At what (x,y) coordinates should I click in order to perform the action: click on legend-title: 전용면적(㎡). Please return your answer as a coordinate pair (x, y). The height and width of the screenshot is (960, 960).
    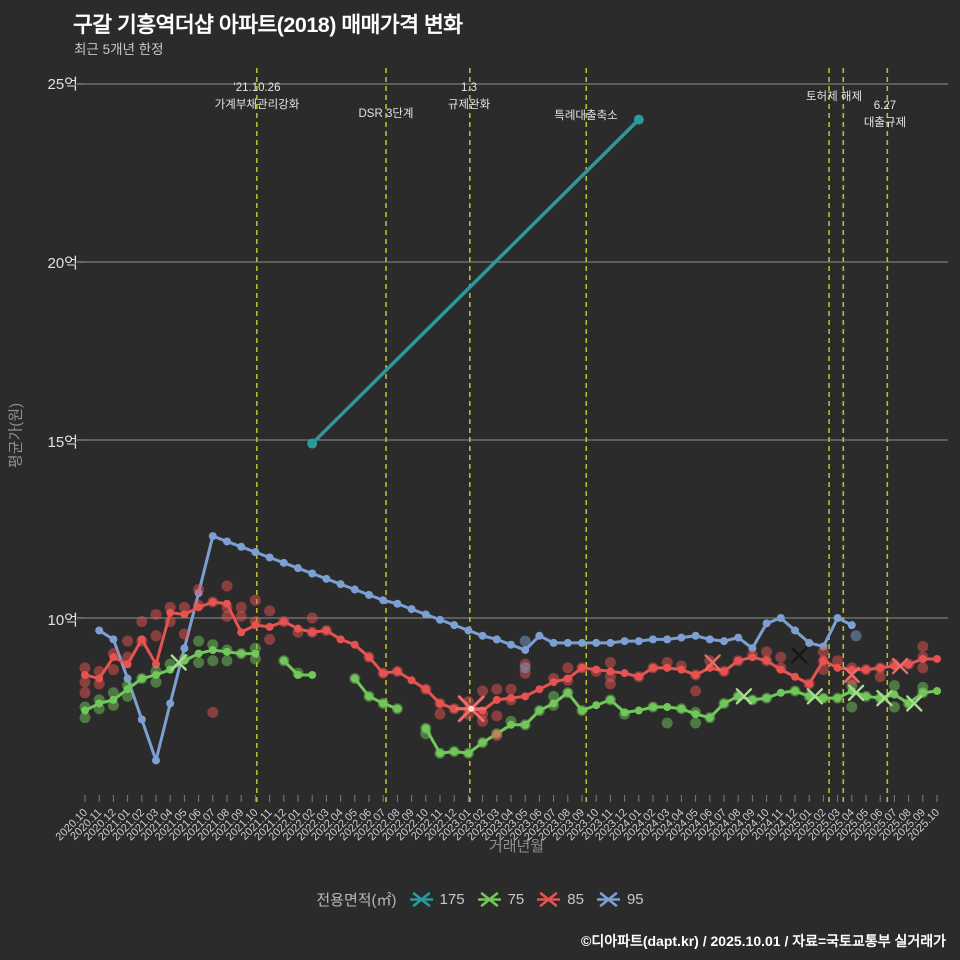
    Looking at the image, I should click on (356, 900).